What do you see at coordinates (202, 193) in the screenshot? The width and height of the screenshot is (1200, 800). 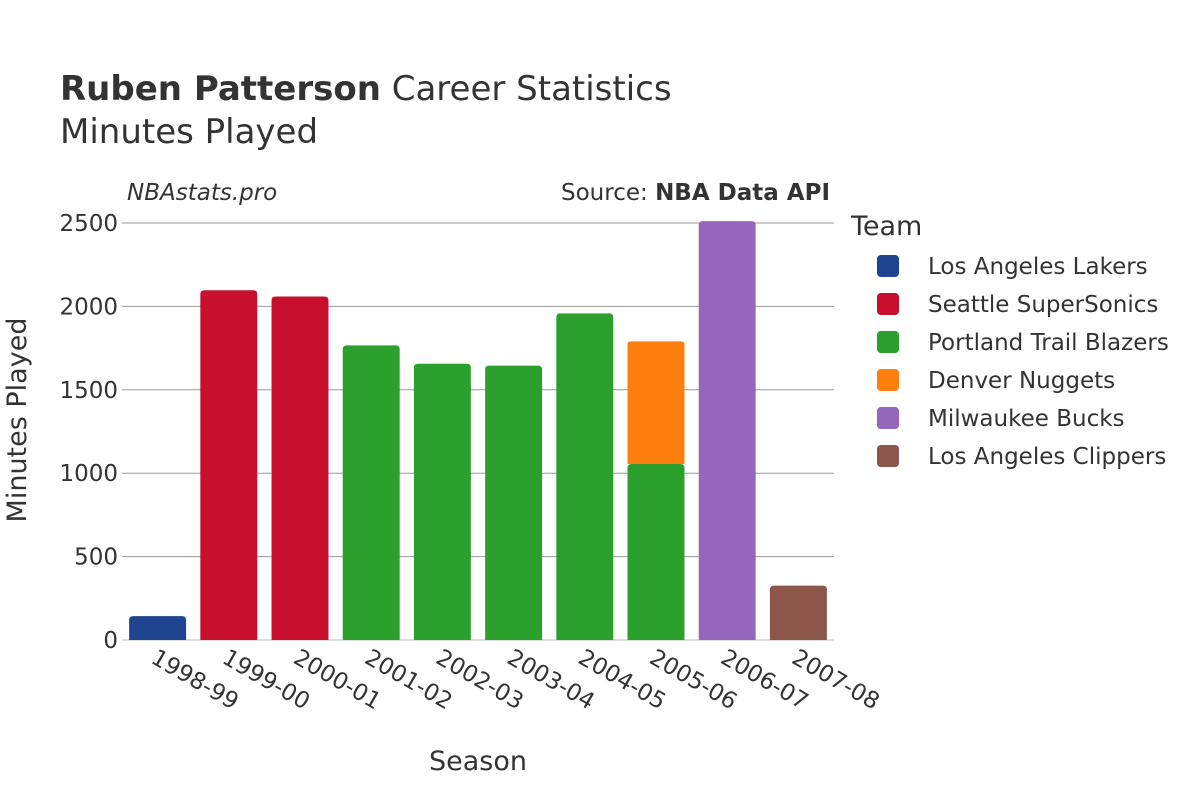 I see `watermark: NBAstats.pro` at bounding box center [202, 193].